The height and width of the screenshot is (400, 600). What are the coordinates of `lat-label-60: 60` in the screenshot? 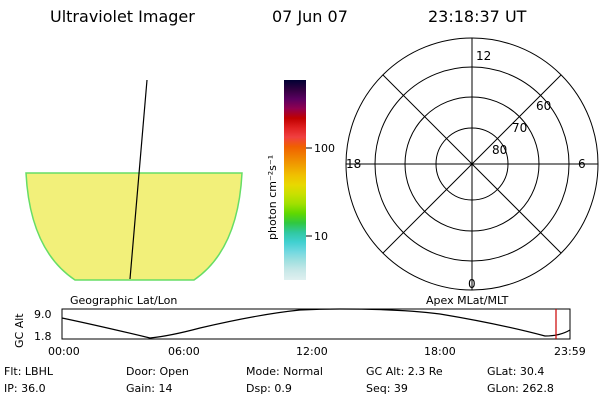 It's located at (543, 106).